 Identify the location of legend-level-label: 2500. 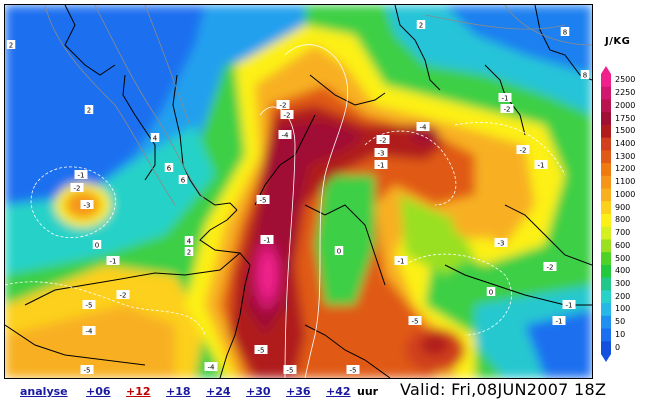
(625, 80).